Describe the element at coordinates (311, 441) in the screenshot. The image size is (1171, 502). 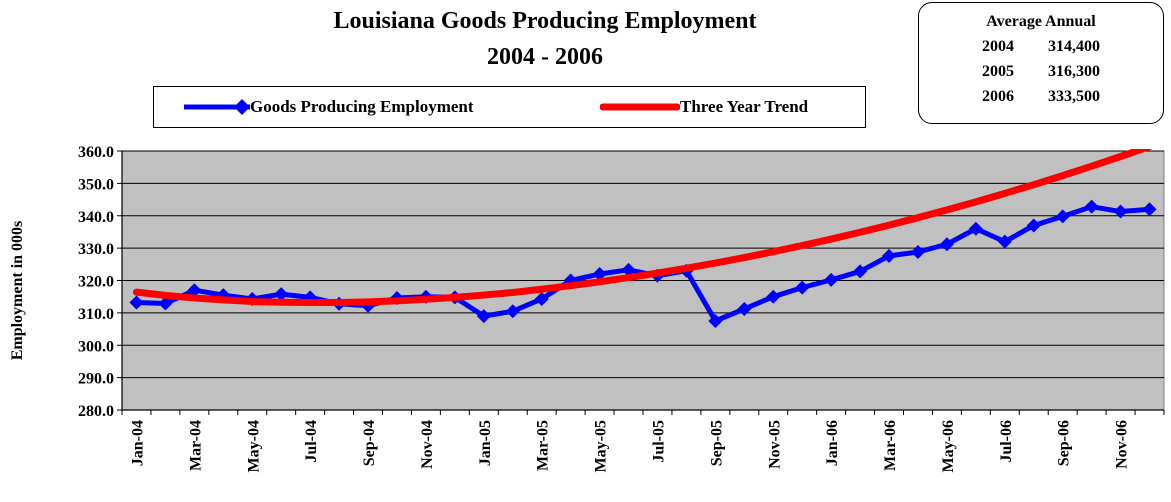
I see `x-tick-label: Jul-04` at that location.